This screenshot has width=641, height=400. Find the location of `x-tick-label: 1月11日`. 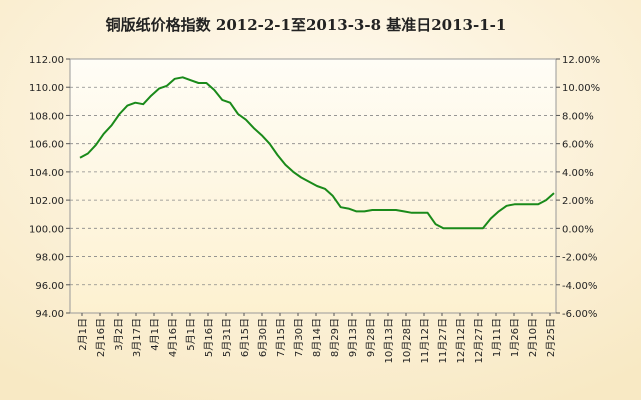

x-tick-label: 1月11日 is located at coordinates (497, 337).